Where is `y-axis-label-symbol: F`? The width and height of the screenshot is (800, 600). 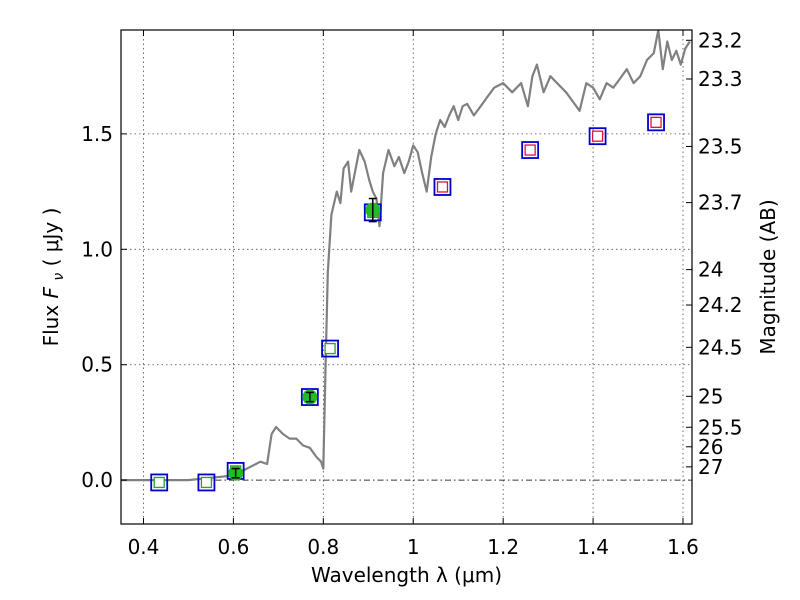
y-axis-label-symbol: F is located at coordinates (51, 292).